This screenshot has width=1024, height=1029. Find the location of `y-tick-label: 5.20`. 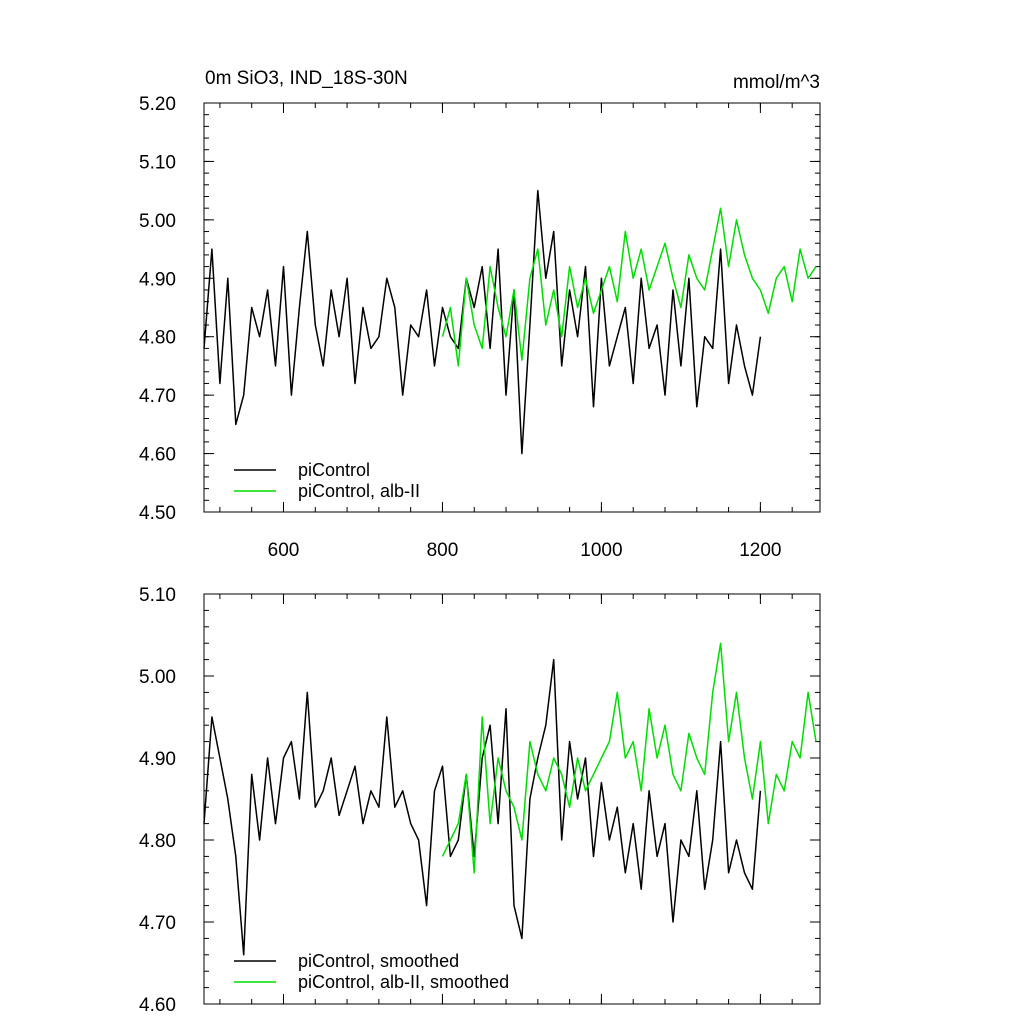

y-tick-label: 5.20 is located at coordinates (157, 104).